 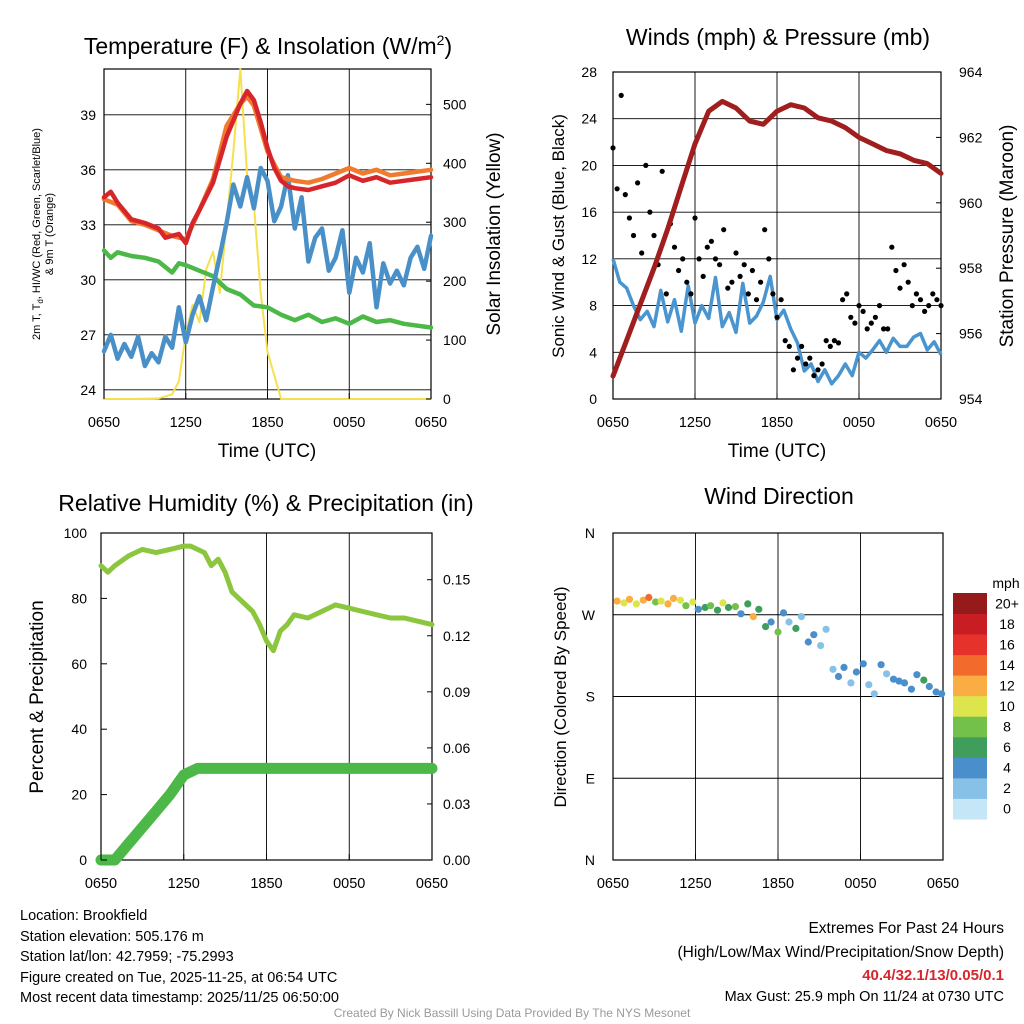 I want to click on dir-points, so click(x=779, y=645).